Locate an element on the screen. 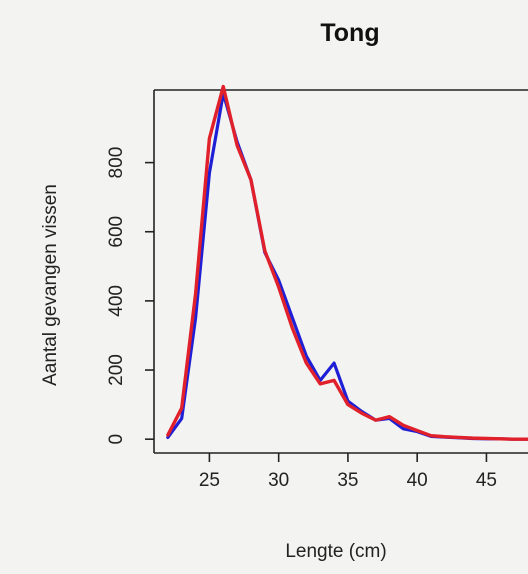  y-axis-label: Aantal gevangen vissen is located at coordinates (50, 285).